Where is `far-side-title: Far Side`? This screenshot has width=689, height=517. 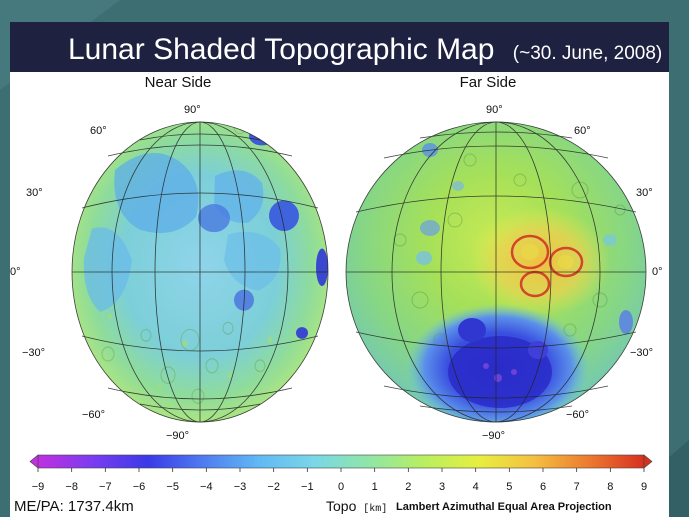 far-side-title: Far Side is located at coordinates (488, 82).